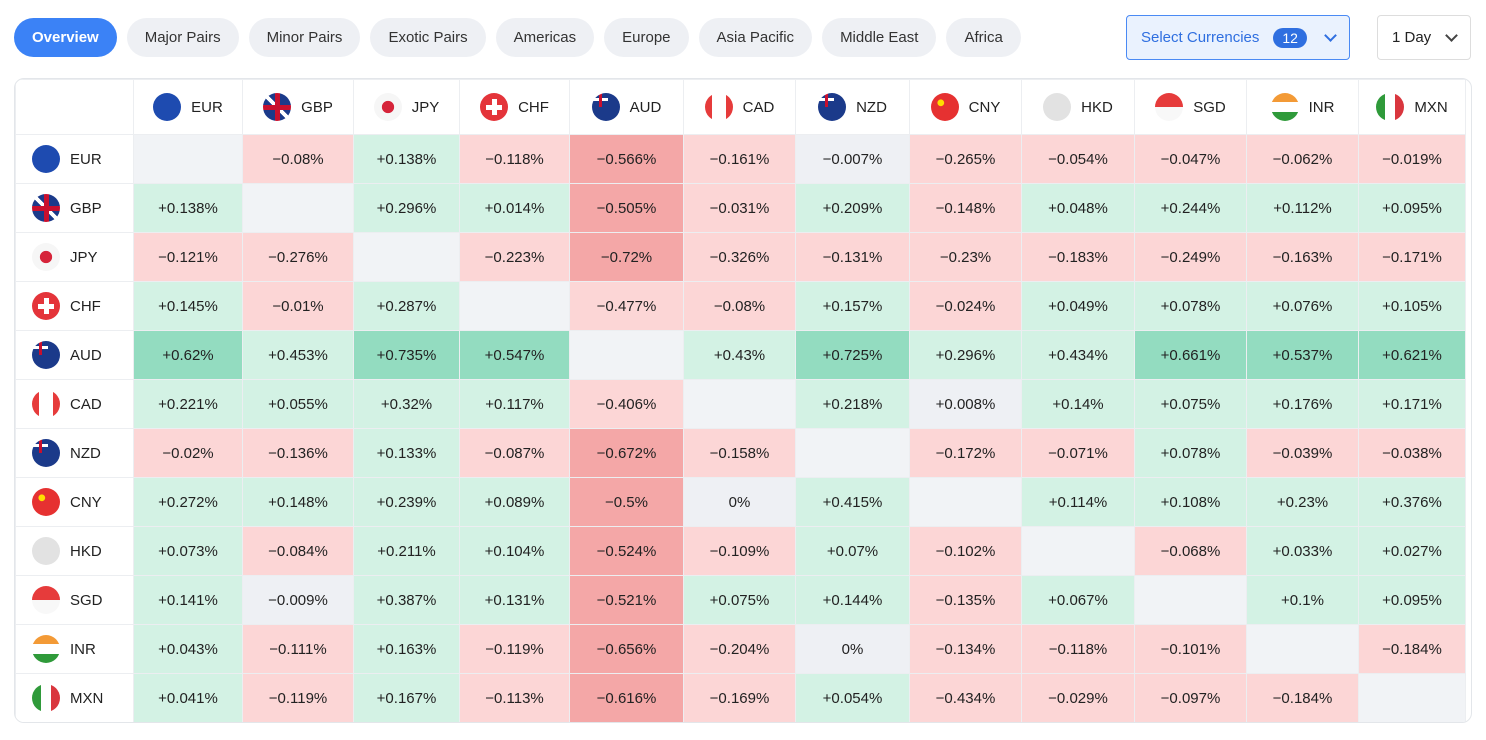 This screenshot has width=1486, height=740. I want to click on change-cell: −0.009%, so click(298, 600).